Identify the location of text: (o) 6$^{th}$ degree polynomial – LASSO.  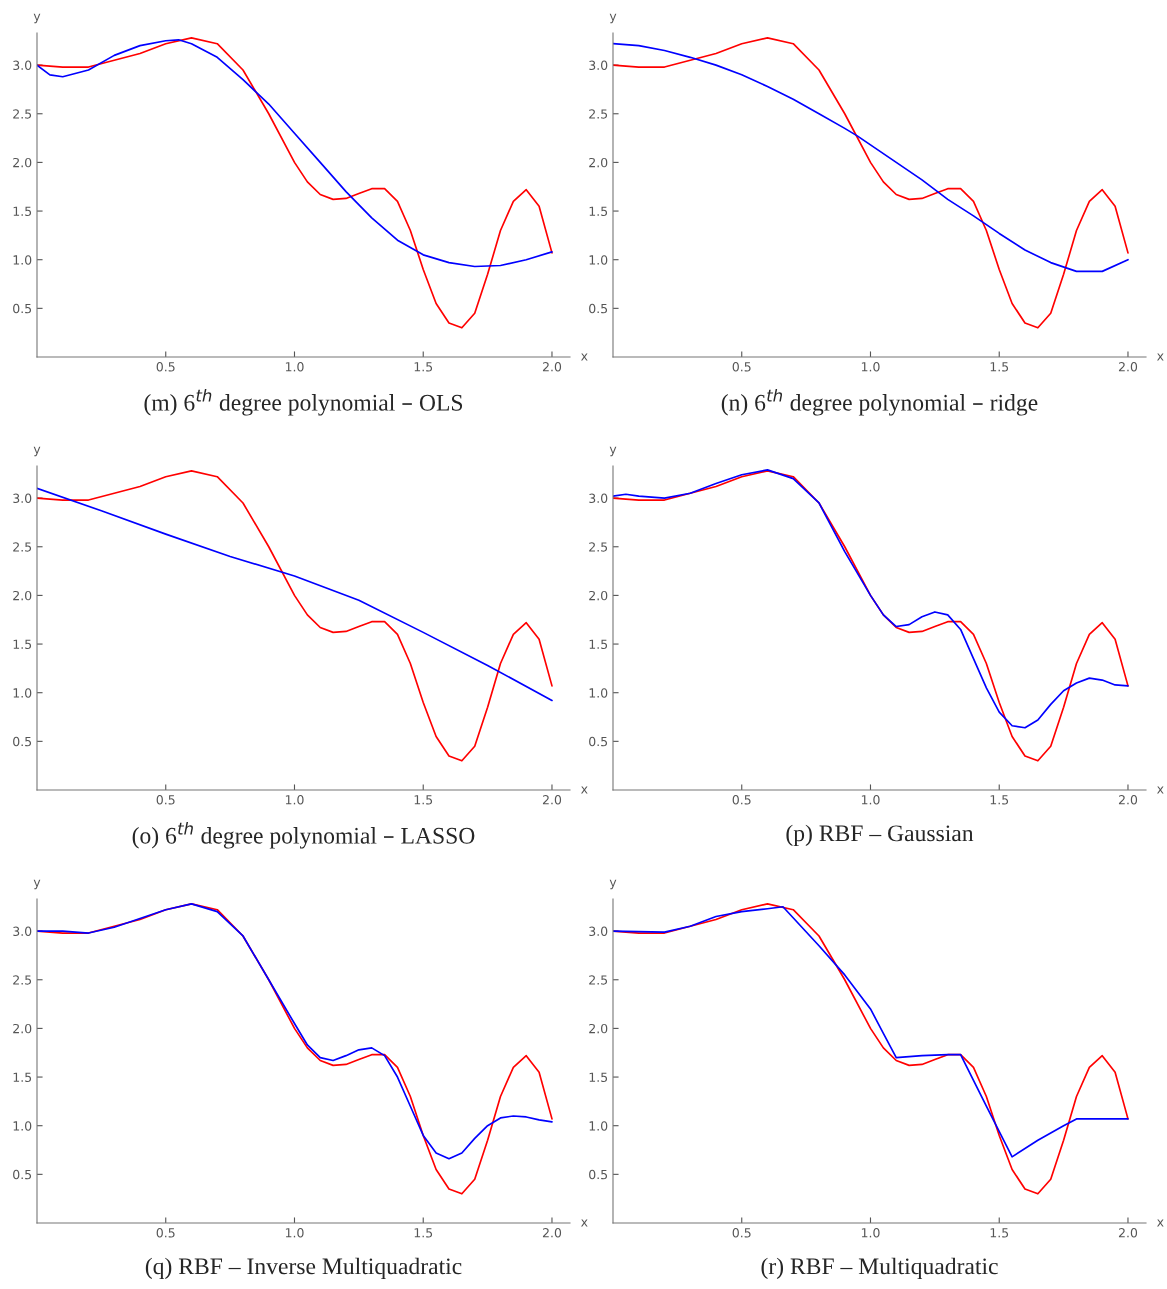
(303, 835).